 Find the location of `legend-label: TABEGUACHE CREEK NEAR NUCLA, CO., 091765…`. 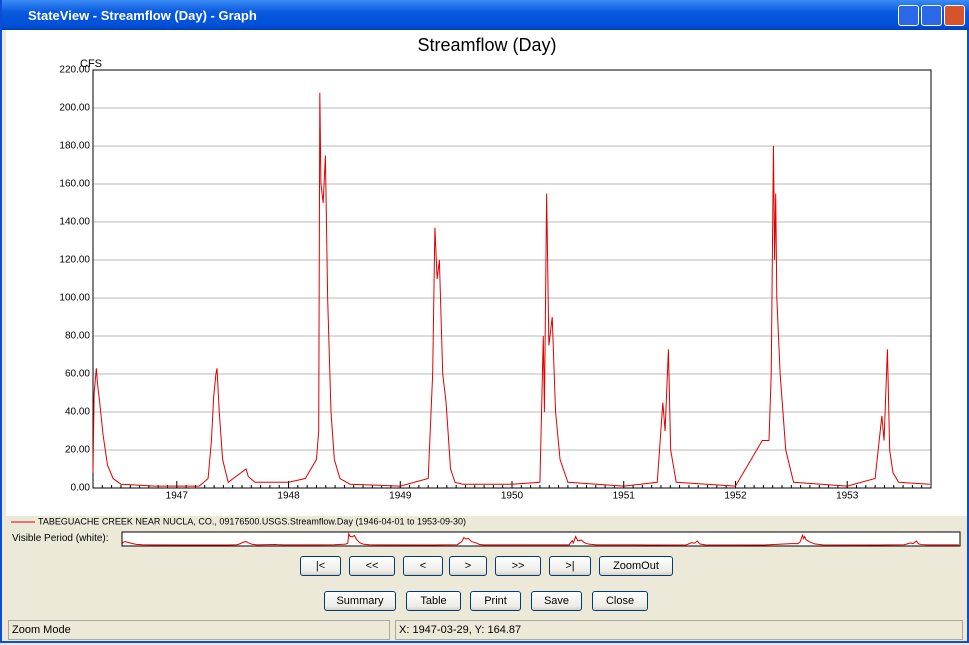

legend-label: TABEGUACHE CREEK NEAR NUCLA, CO., 091765… is located at coordinates (252, 521).